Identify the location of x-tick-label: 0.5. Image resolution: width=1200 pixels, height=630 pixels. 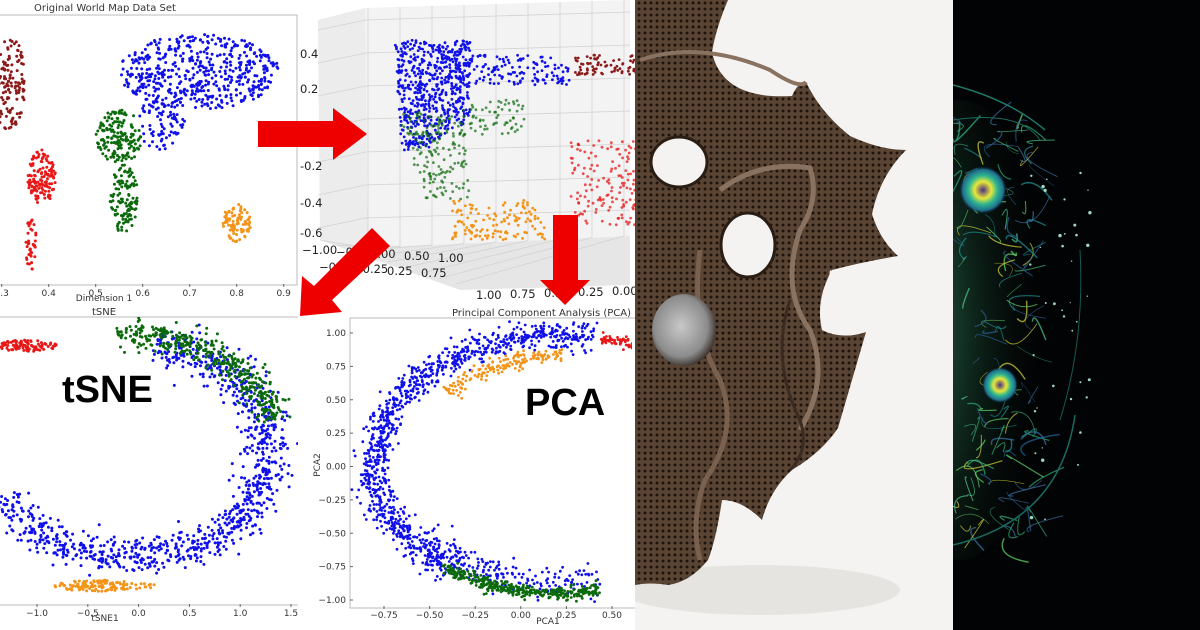
(189, 614).